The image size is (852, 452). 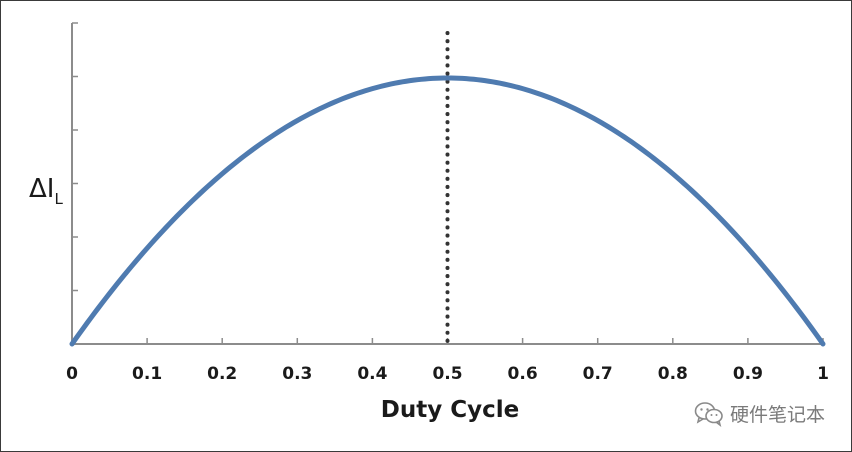 What do you see at coordinates (598, 374) in the screenshot?
I see `x-tick-label: 0.7` at bounding box center [598, 374].